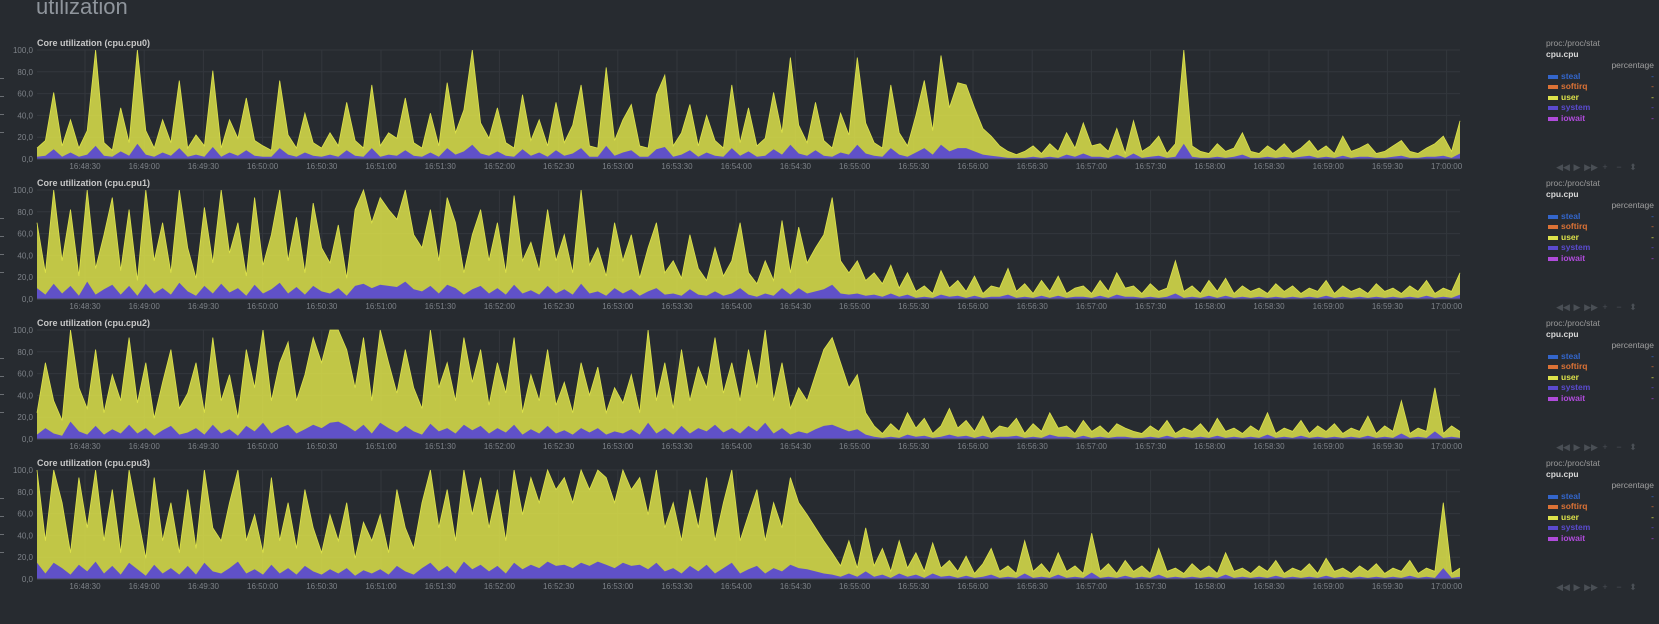 The height and width of the screenshot is (624, 1659). What do you see at coordinates (94, 183) in the screenshot?
I see `chart-title: Core utilization (cpu.cpu1)` at bounding box center [94, 183].